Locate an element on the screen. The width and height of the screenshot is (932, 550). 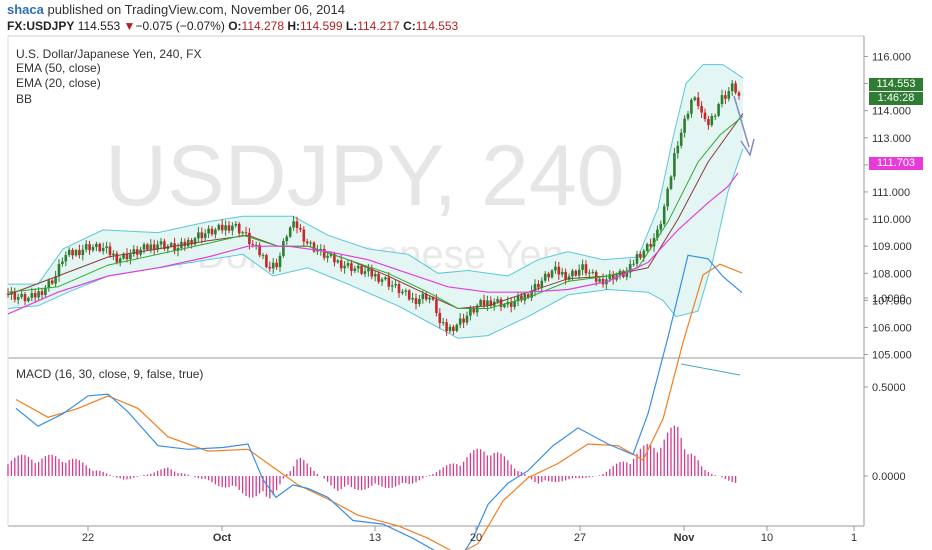
low-label: L: is located at coordinates (351, 26).